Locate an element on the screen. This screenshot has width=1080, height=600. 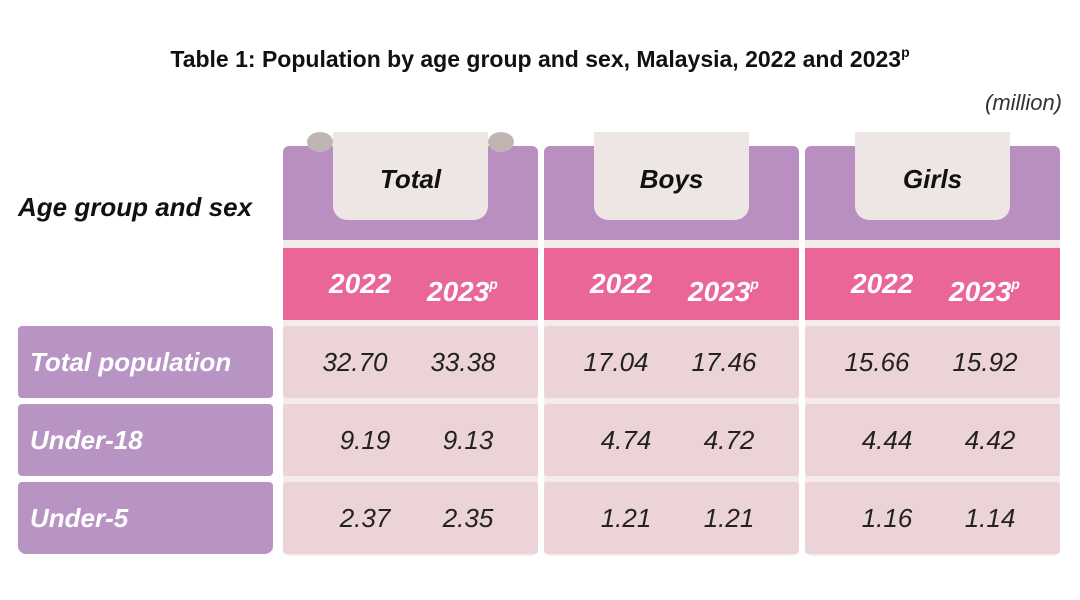
table-row: 4.44 4.42 is located at coordinates (932, 440).